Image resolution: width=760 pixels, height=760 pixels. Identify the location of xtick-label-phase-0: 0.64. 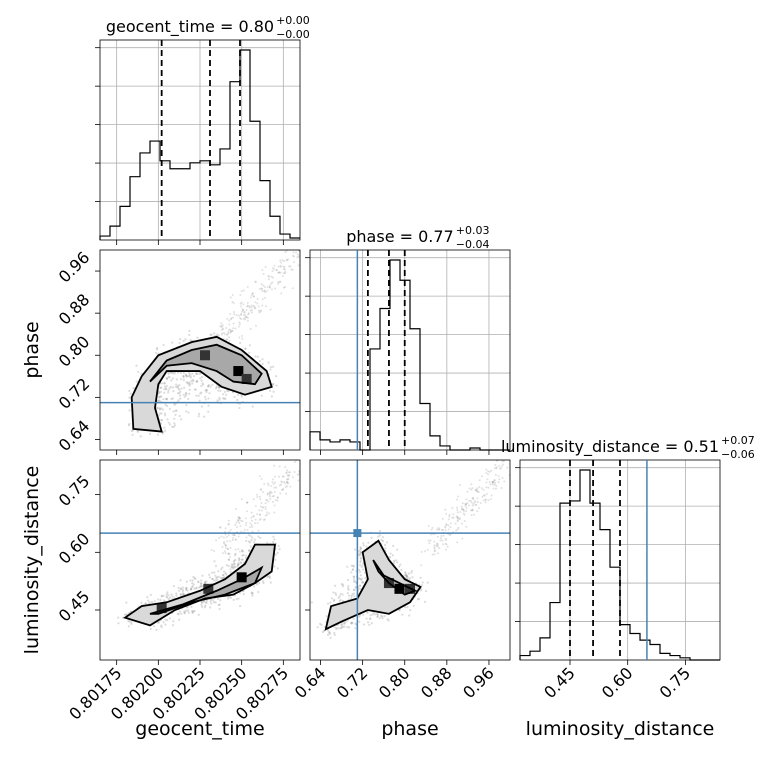
(310, 682).